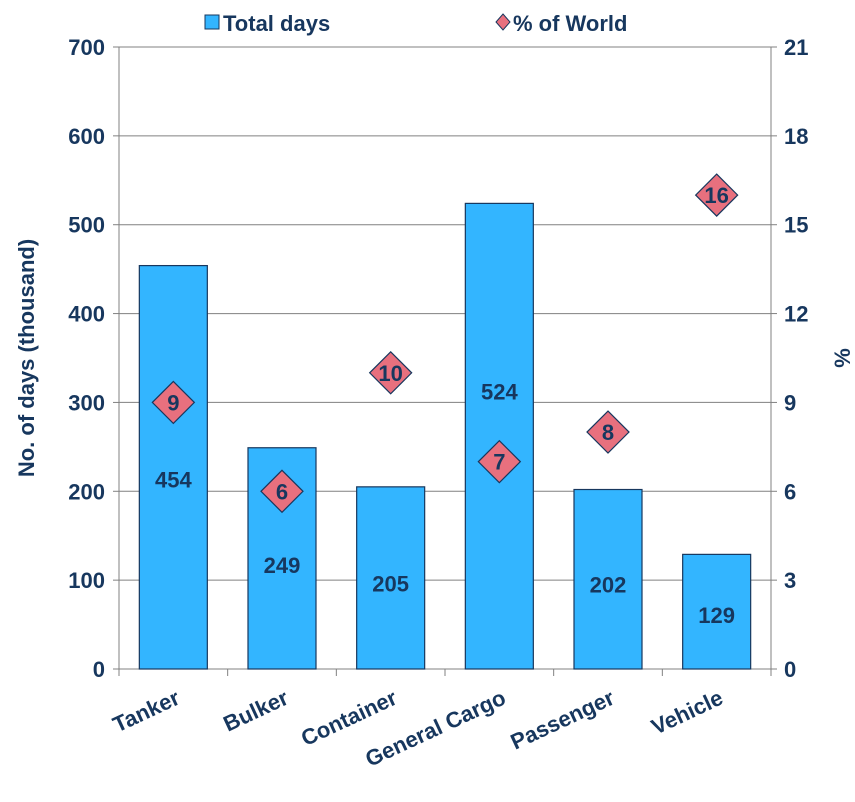 Image resolution: width=855 pixels, height=802 pixels. I want to click on y-tick-label: 500, so click(86, 225).